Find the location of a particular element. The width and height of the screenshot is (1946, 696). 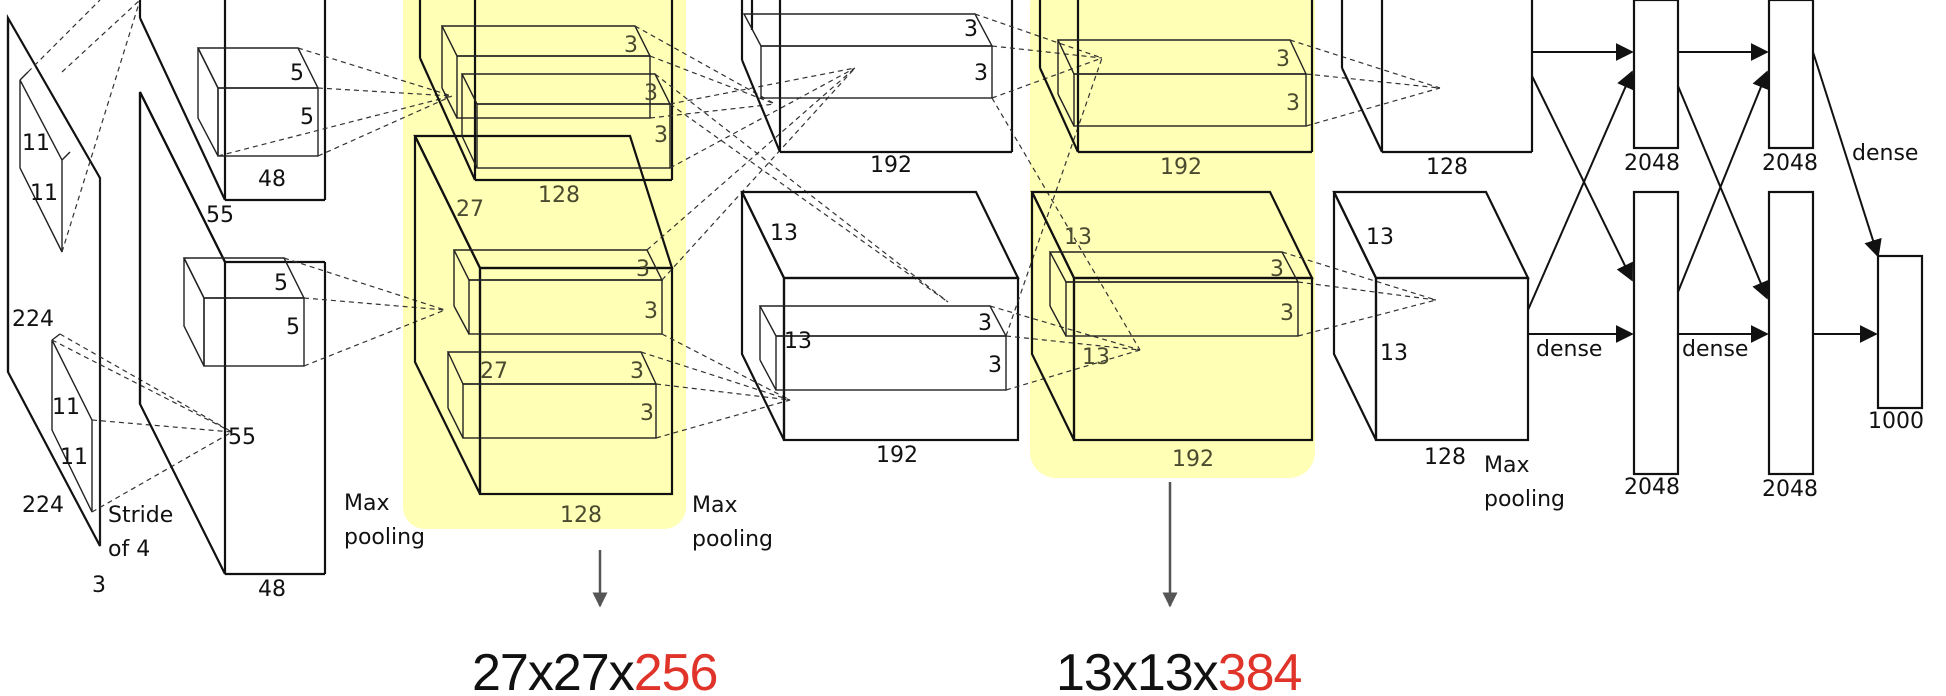

label-pool2: Max pooling is located at coordinates (732, 522).